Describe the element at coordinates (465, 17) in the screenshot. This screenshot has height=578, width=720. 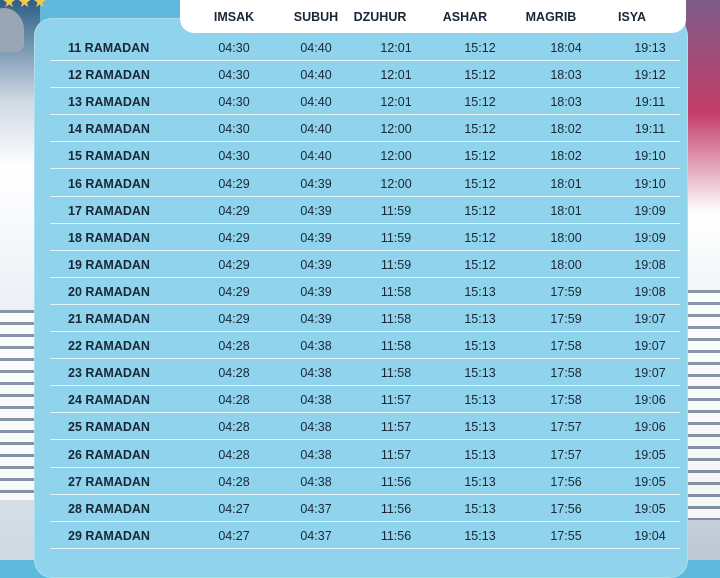
I see `header-ashar: ASHAR` at that location.